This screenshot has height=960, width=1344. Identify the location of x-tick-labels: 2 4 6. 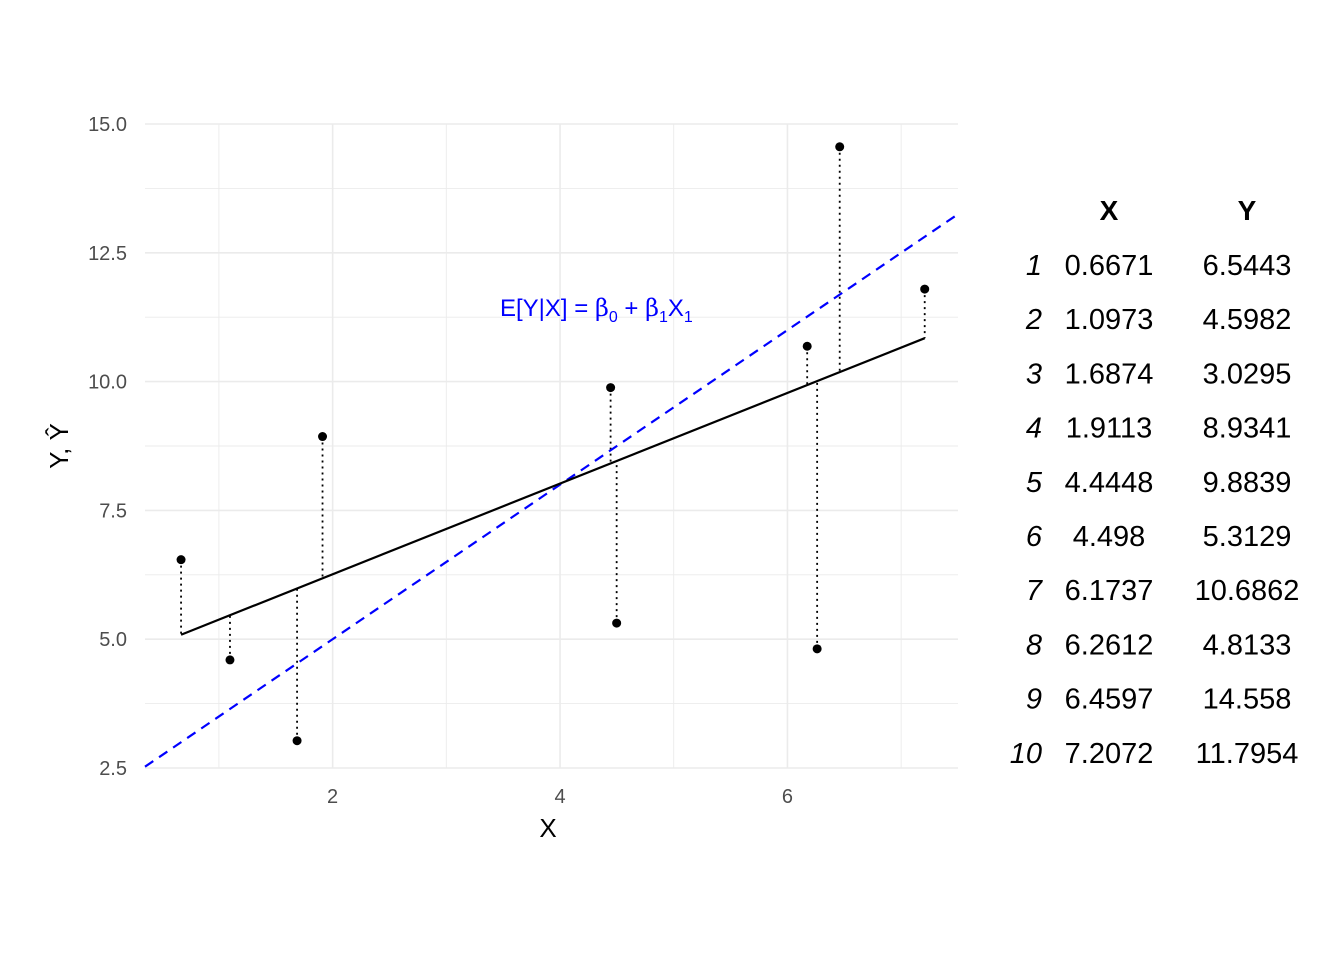
(560, 797).